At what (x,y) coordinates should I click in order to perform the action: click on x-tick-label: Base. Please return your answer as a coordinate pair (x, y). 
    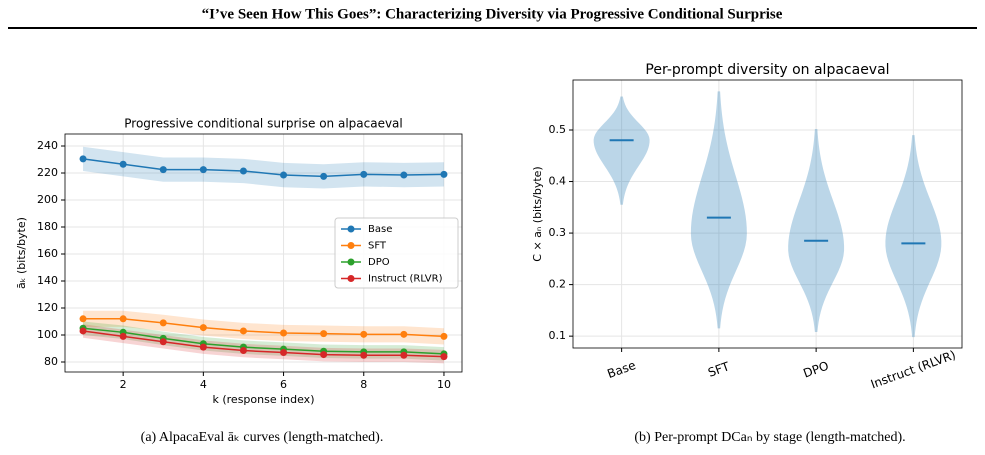
    Looking at the image, I should click on (621, 369).